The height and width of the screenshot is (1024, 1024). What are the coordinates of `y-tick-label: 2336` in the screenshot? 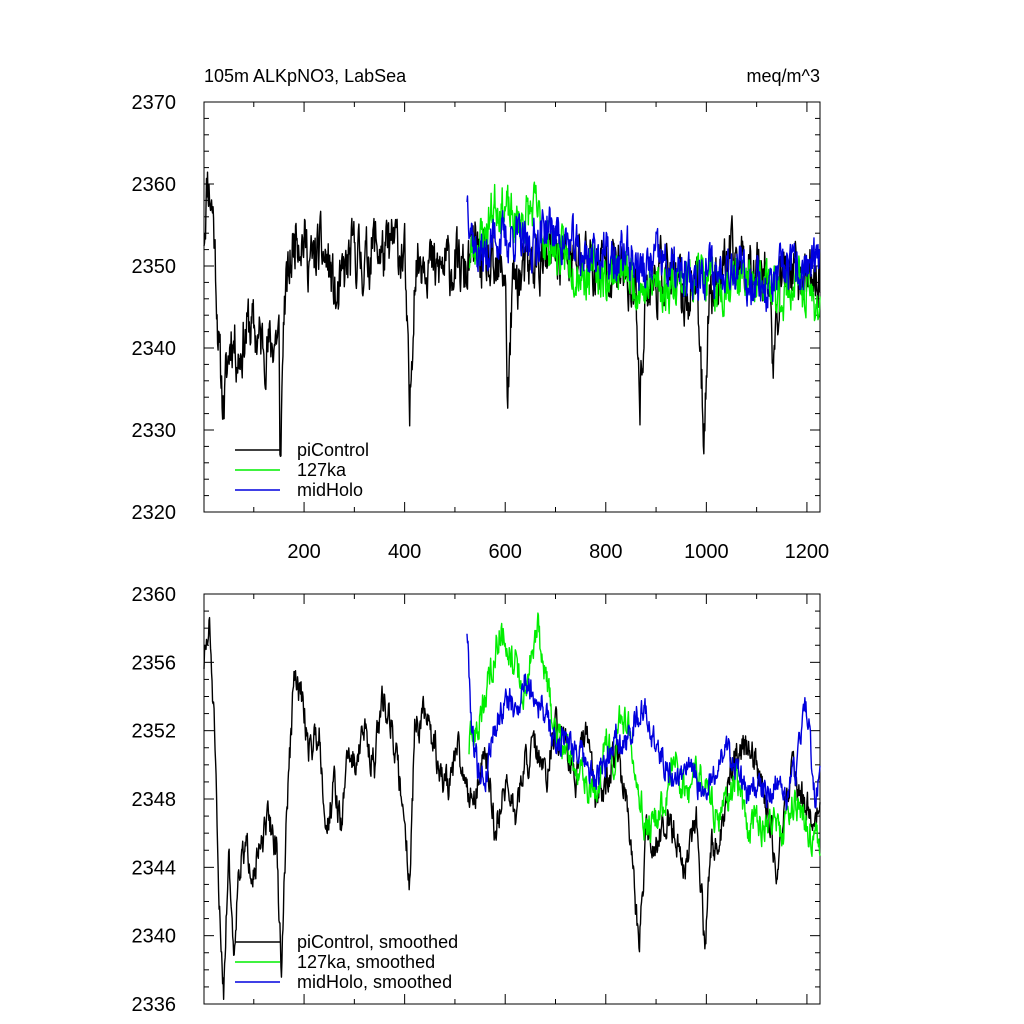 It's located at (154, 1005).